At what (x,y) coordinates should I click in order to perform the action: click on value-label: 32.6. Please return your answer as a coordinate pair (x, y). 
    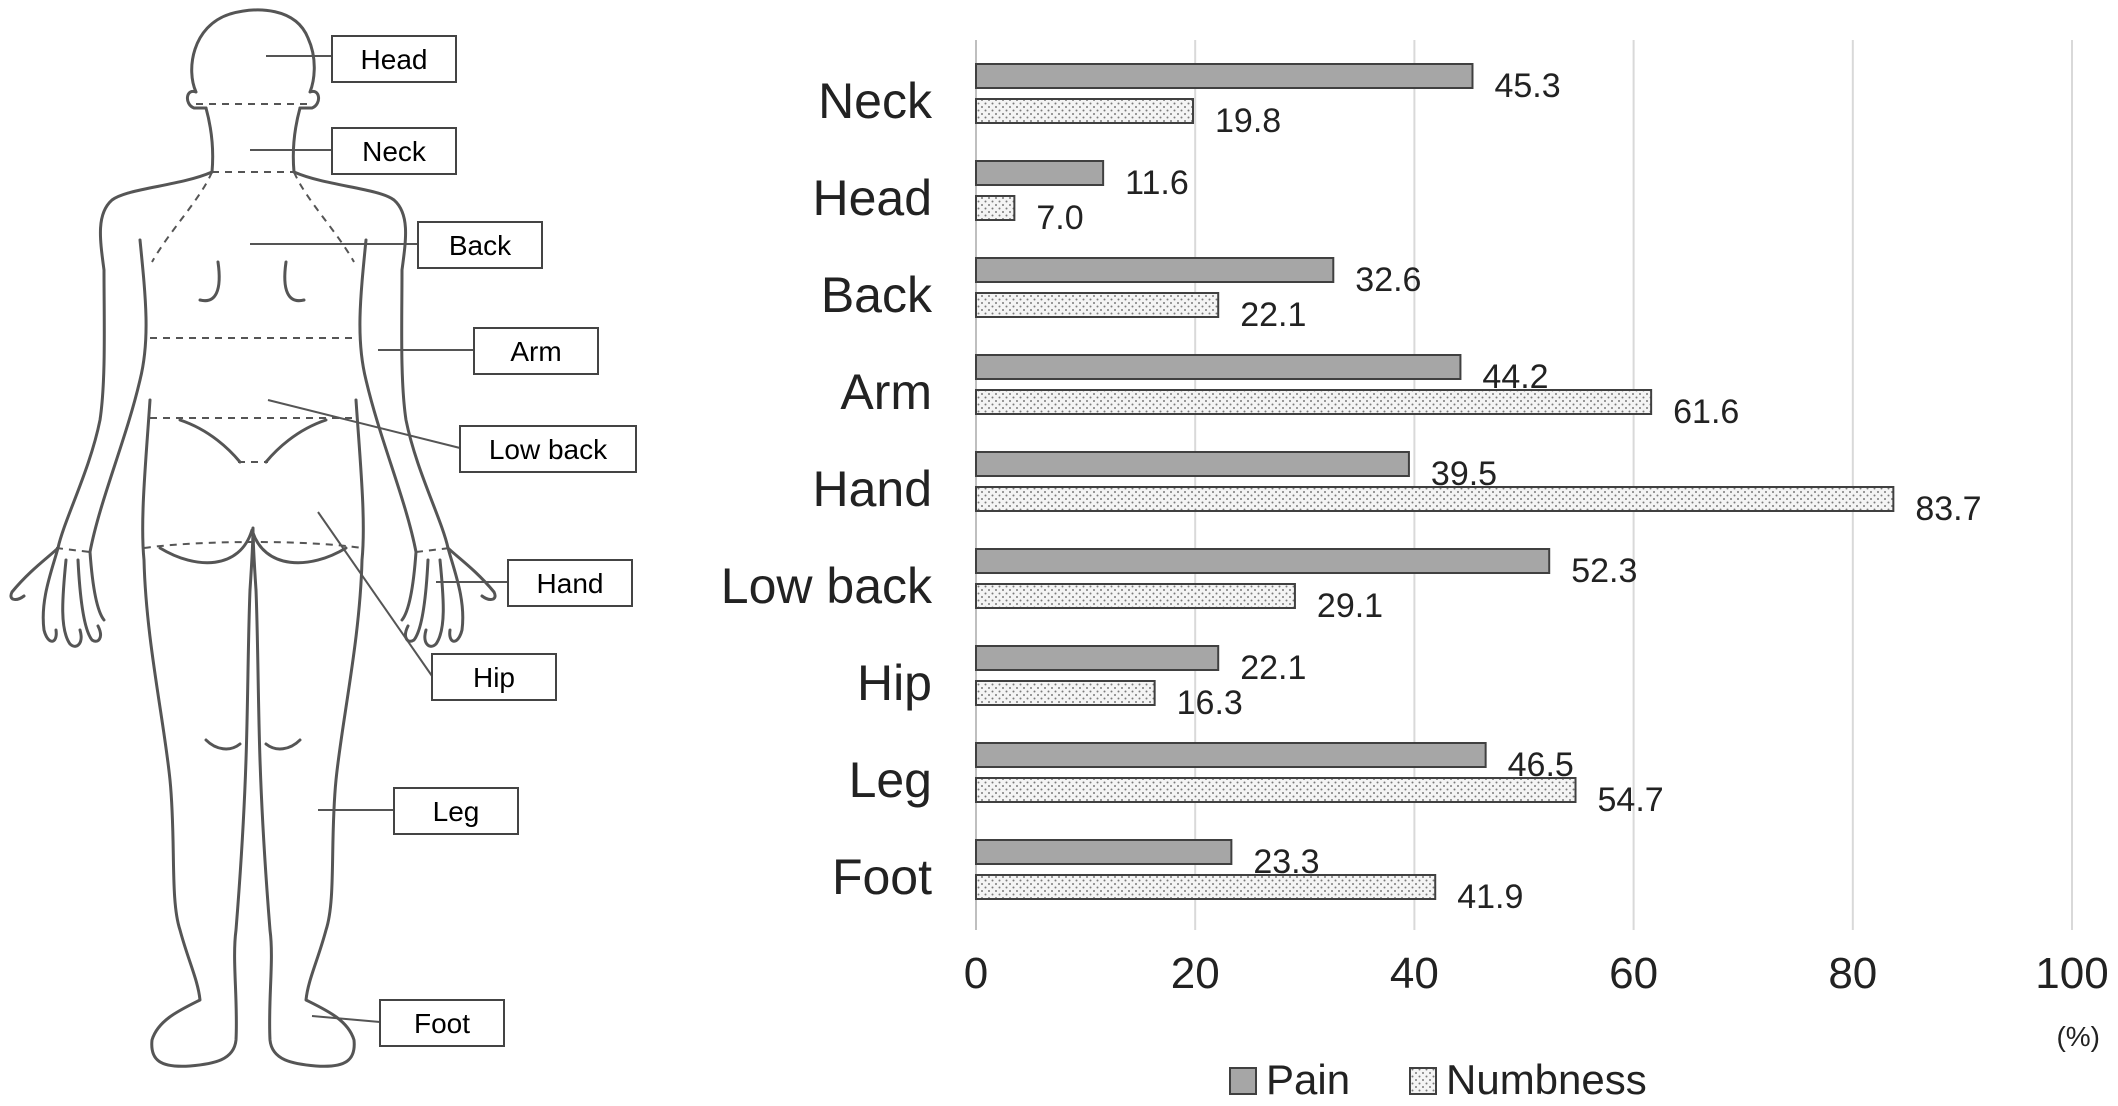
    Looking at the image, I should click on (1388, 280).